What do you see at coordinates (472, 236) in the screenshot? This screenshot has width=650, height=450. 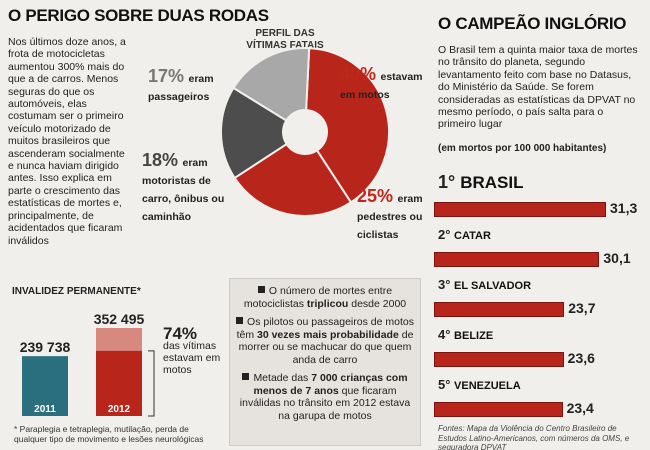 I see `rank-name-1: CATAR` at bounding box center [472, 236].